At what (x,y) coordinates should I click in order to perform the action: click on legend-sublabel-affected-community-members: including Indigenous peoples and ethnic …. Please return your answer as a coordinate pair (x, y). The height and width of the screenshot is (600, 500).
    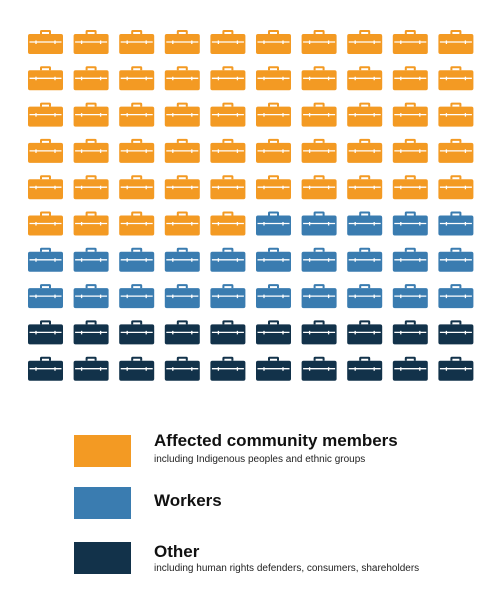
    Looking at the image, I should click on (260, 459).